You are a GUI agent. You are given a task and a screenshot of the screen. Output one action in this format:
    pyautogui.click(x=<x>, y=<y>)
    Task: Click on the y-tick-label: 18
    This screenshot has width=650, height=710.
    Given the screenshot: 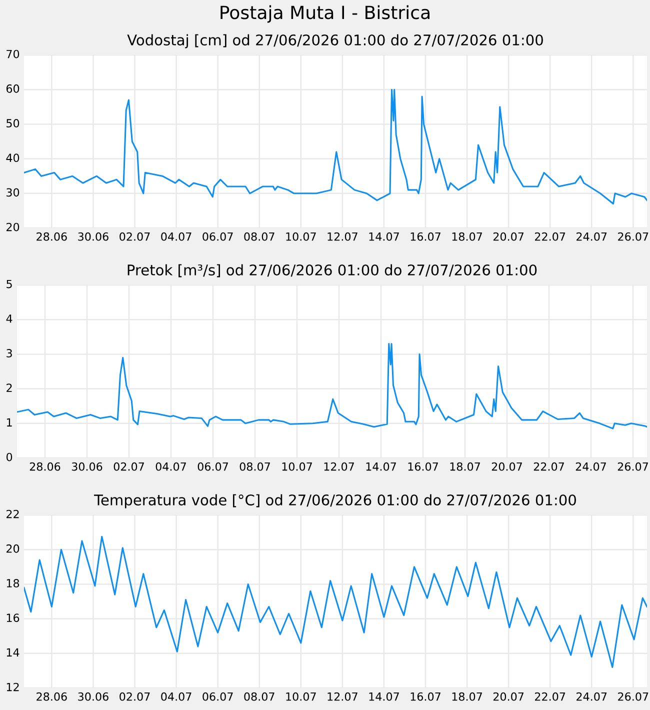 What is the action you would take?
    pyautogui.click(x=13, y=583)
    